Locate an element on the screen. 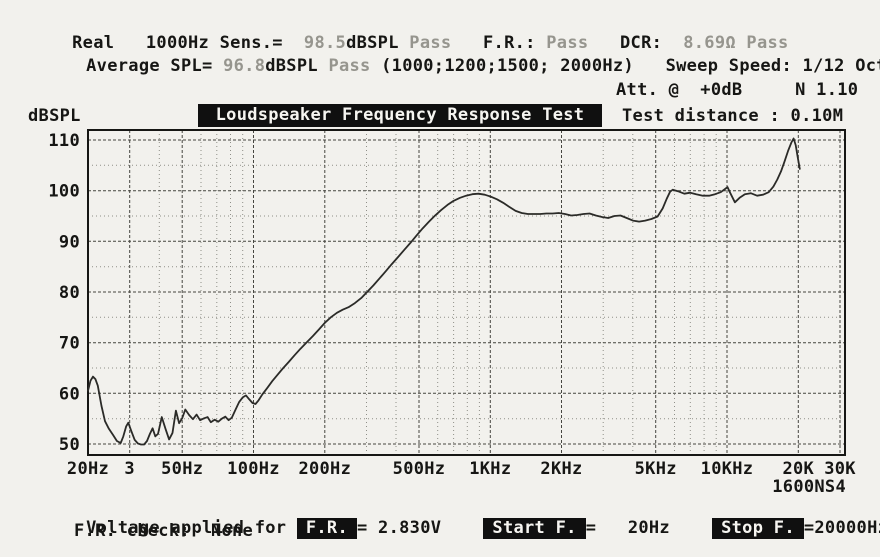 The height and width of the screenshot is (557, 880). test-distance-label: Test distance : 0.10M is located at coordinates (733, 116).